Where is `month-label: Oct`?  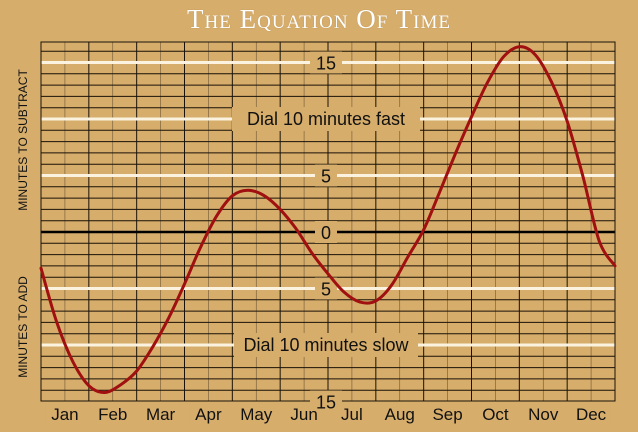 month-label: Oct is located at coordinates (495, 414).